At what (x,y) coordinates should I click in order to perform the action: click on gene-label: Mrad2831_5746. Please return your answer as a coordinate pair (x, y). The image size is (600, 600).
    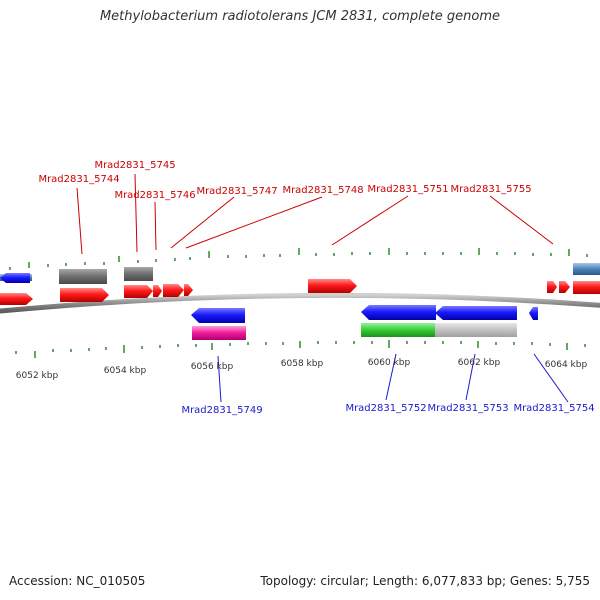
    Looking at the image, I should click on (154, 195).